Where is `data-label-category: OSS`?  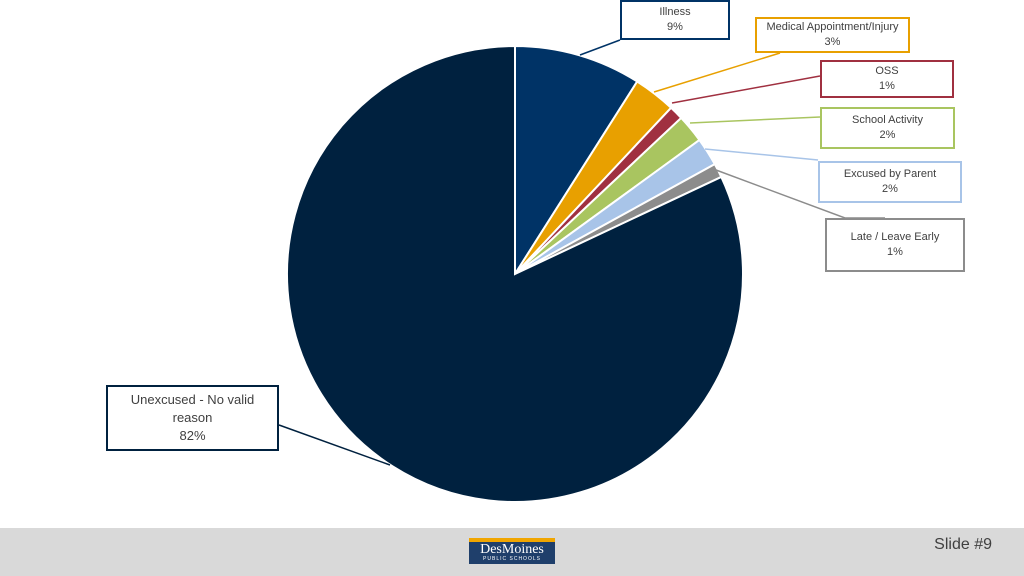 data-label-category: OSS is located at coordinates (887, 71).